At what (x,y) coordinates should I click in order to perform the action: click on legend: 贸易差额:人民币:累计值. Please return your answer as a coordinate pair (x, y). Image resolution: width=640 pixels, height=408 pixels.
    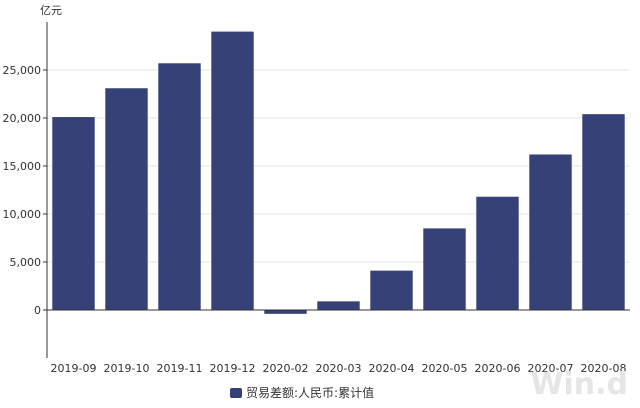
    Looking at the image, I should click on (302, 392).